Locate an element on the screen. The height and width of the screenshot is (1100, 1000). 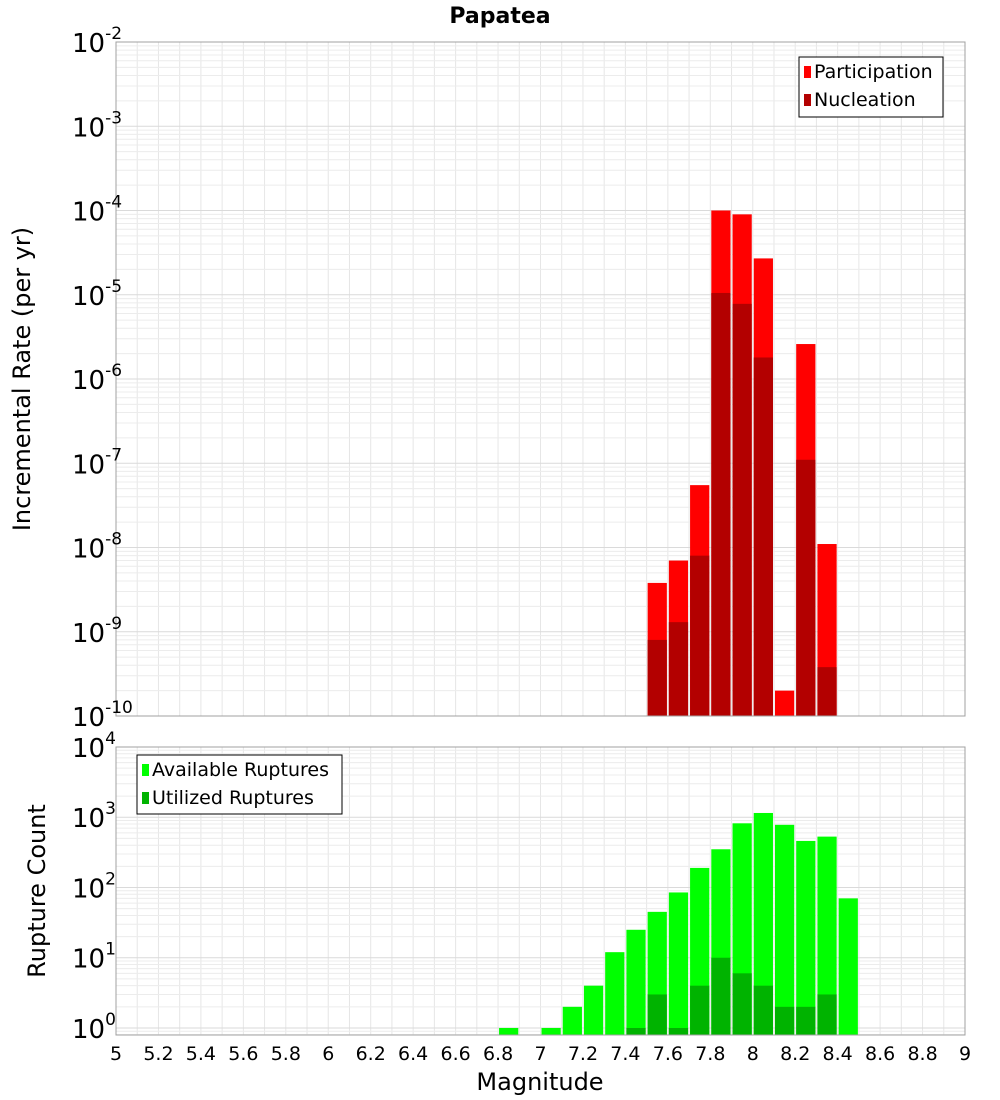
count-legend: Available Ruptures Utilized Ruptures is located at coordinates (239, 784).